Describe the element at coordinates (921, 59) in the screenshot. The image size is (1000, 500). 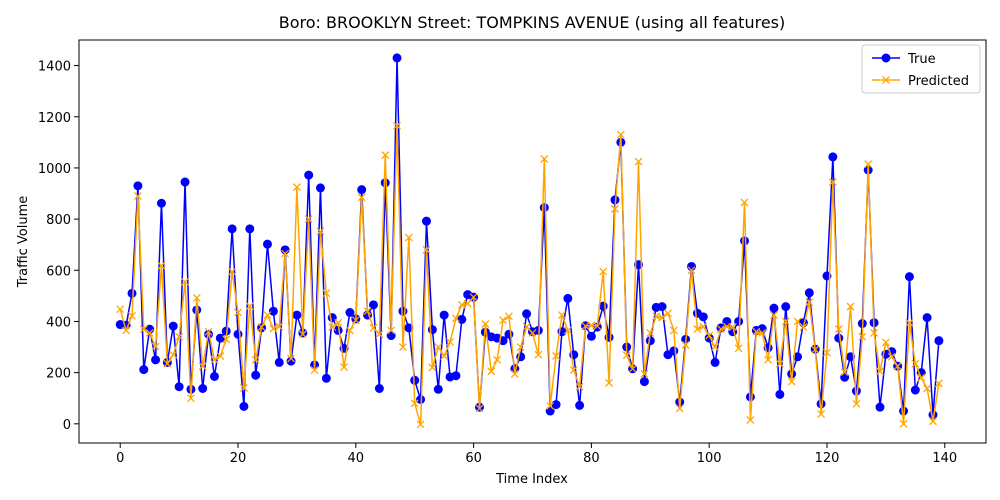
I see `legend-label-true: True` at that location.